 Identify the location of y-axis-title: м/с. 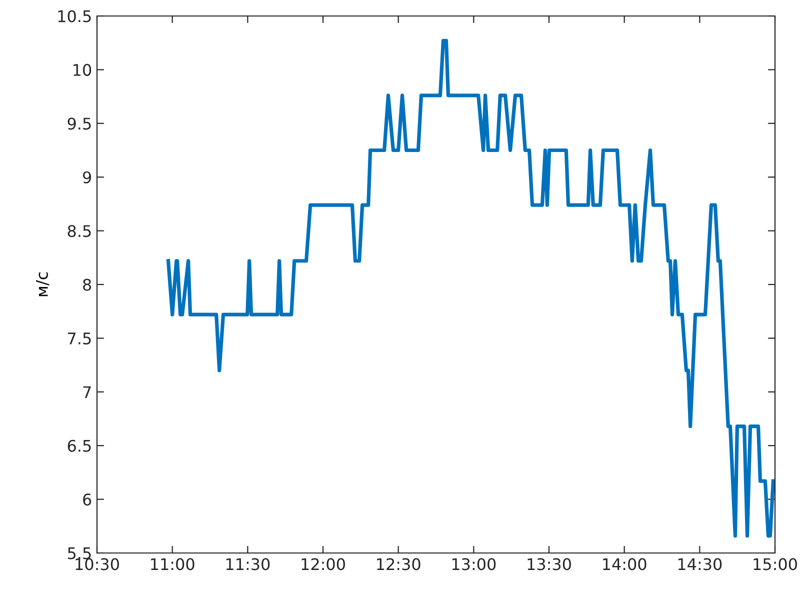
(43, 284).